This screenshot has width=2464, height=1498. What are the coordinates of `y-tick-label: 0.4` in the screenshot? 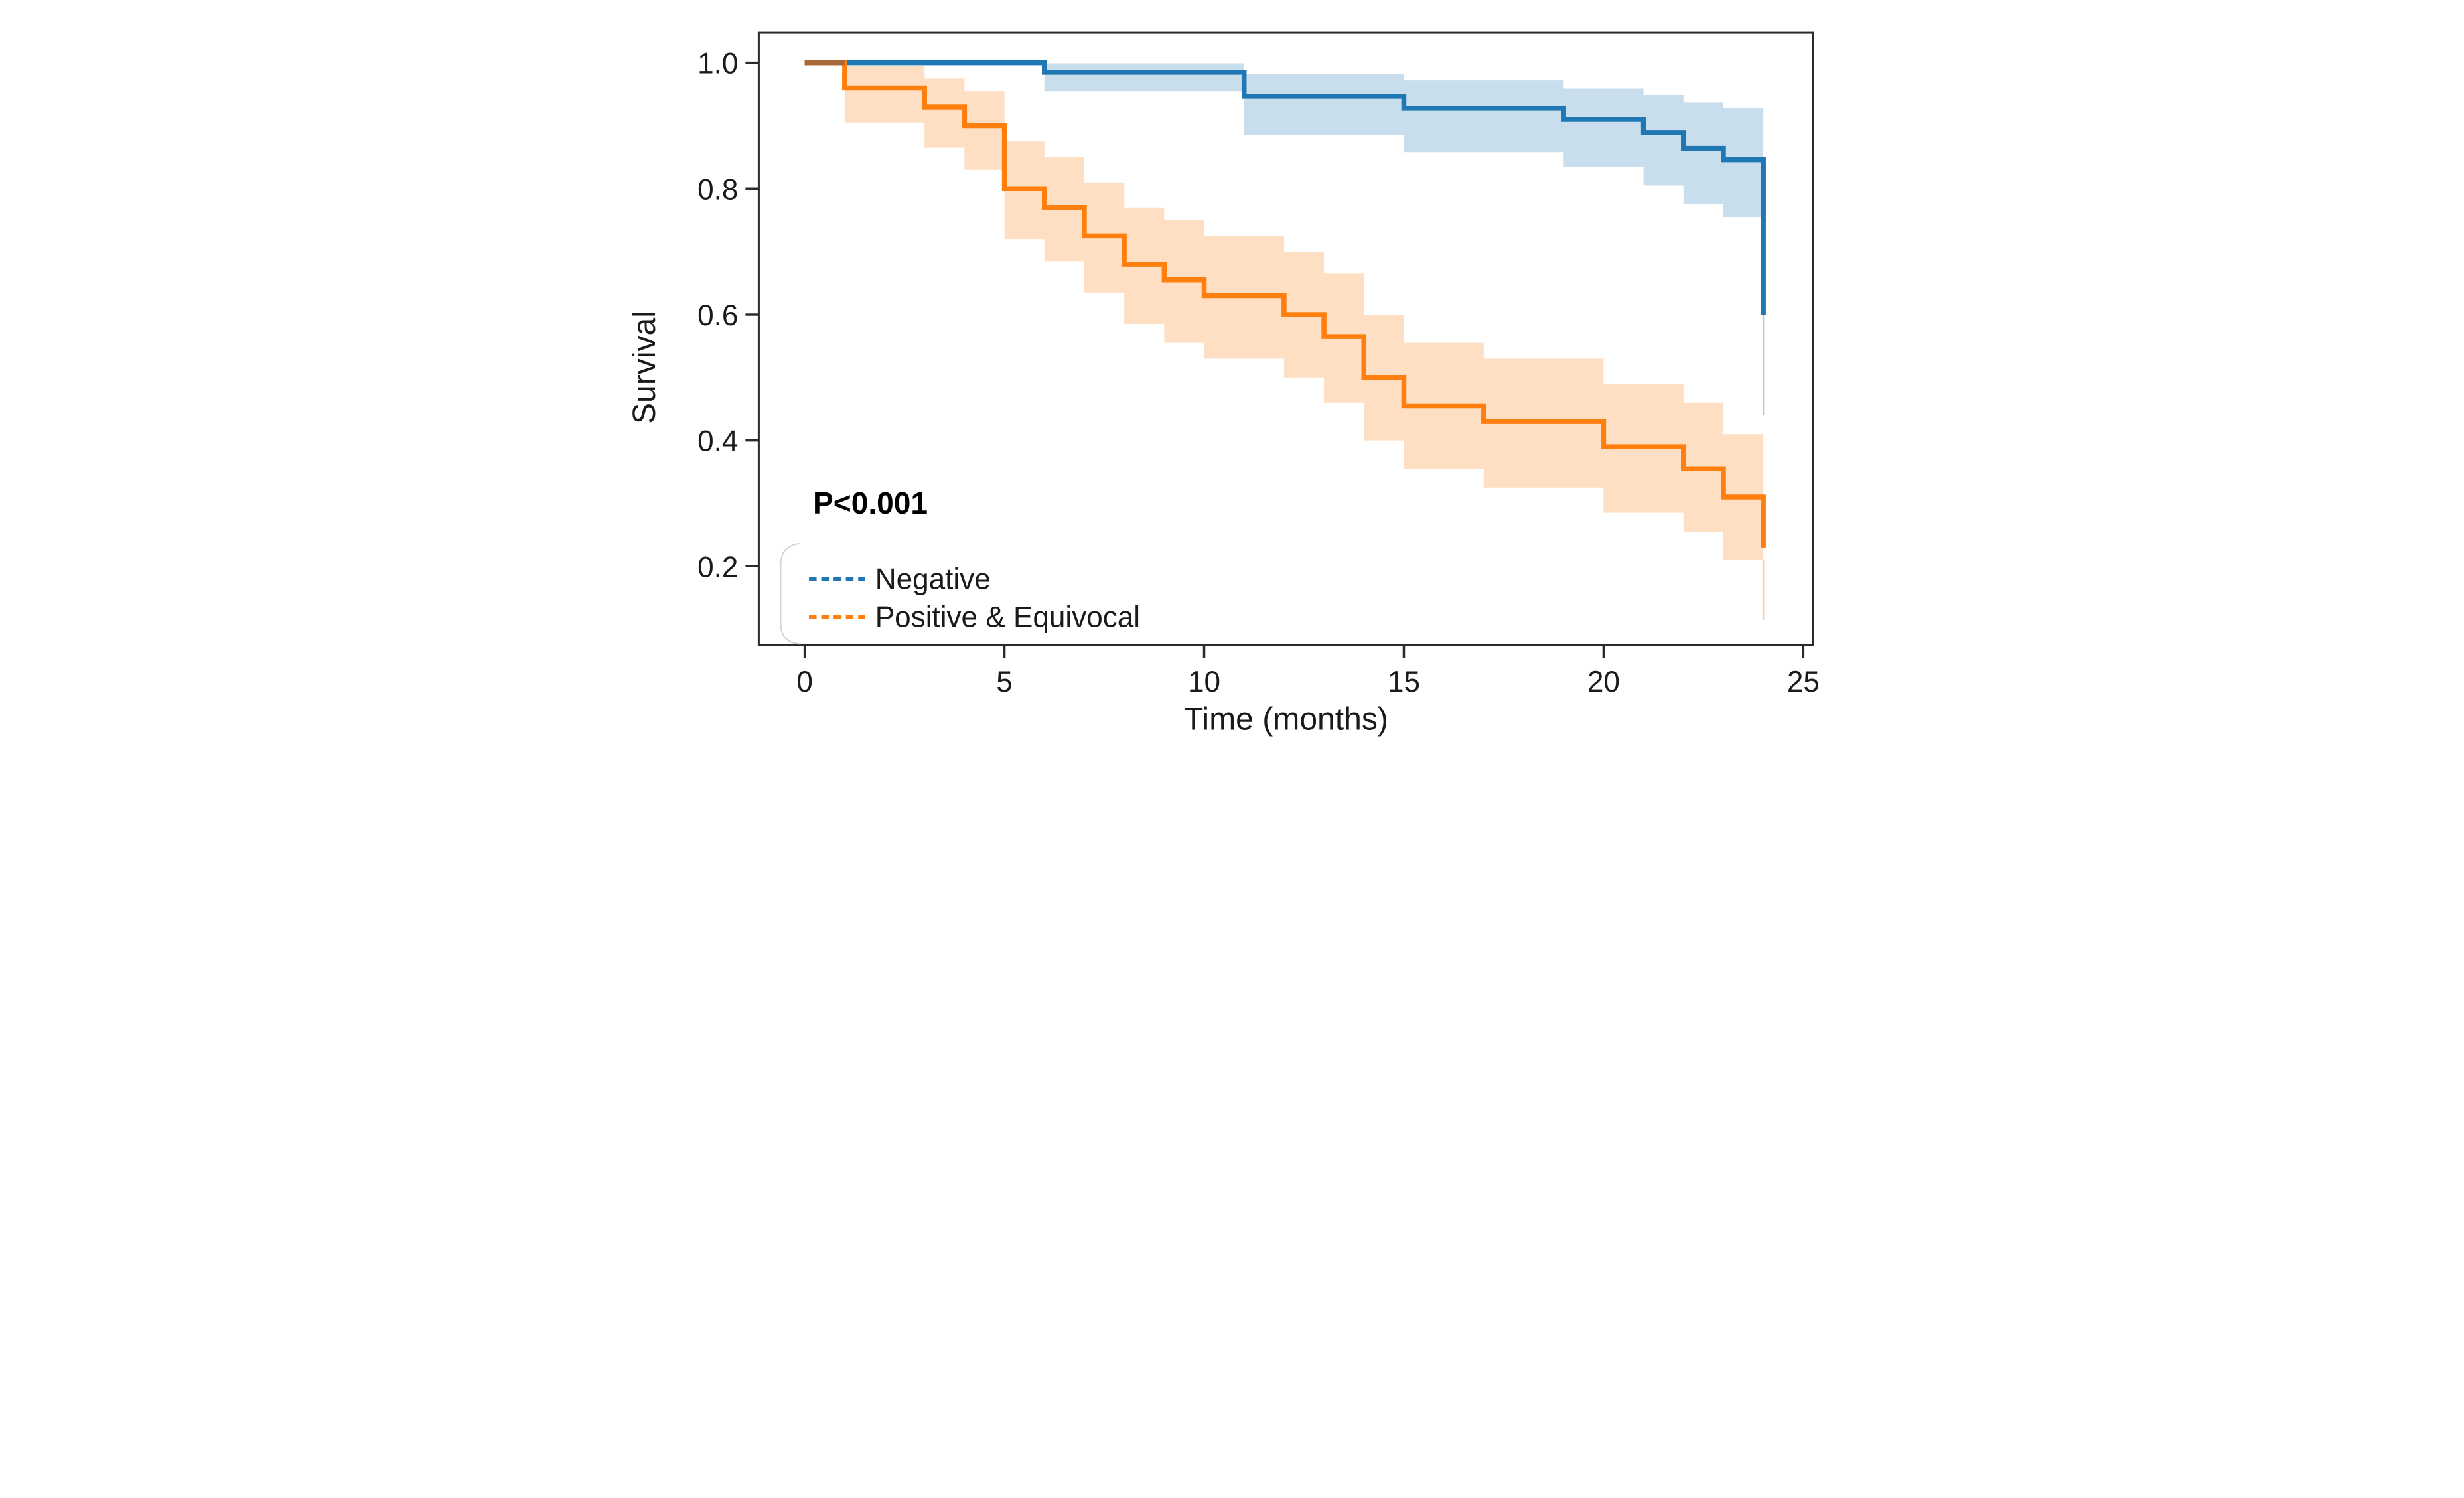 It's located at (717, 441).